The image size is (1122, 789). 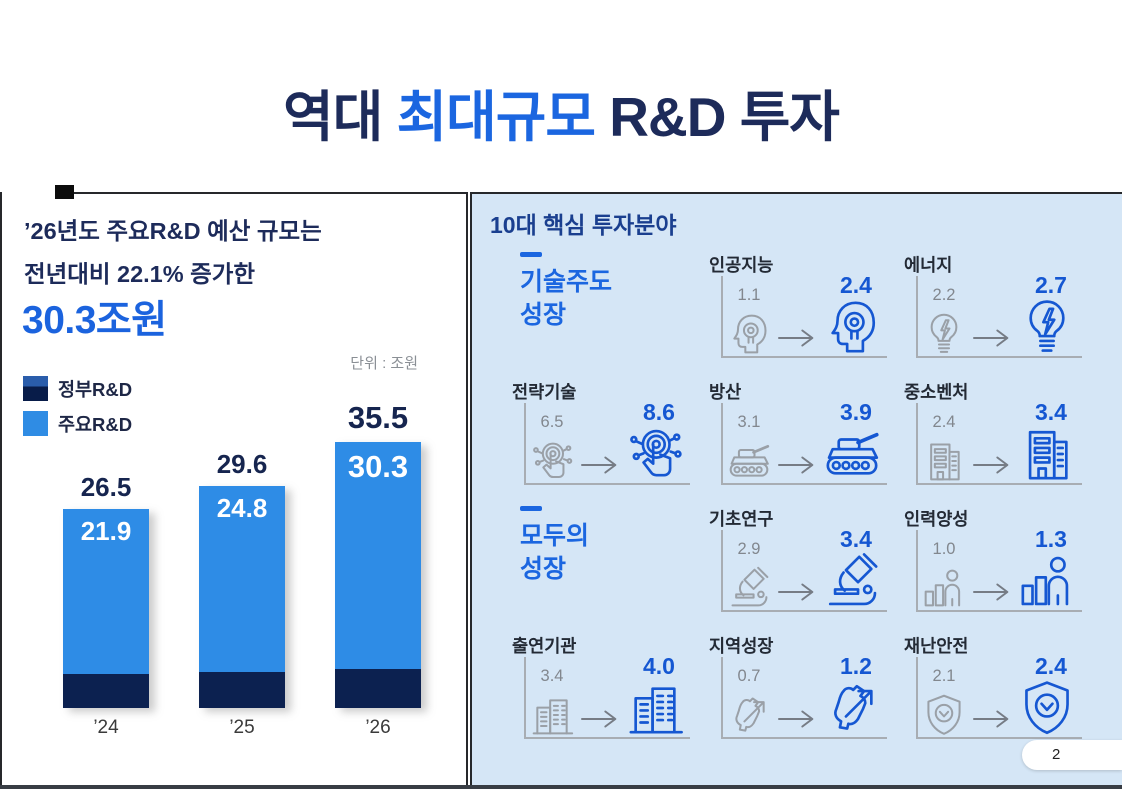 I want to click on bar-group-2025: 29.6 24.8 ’25, so click(x=242, y=593).